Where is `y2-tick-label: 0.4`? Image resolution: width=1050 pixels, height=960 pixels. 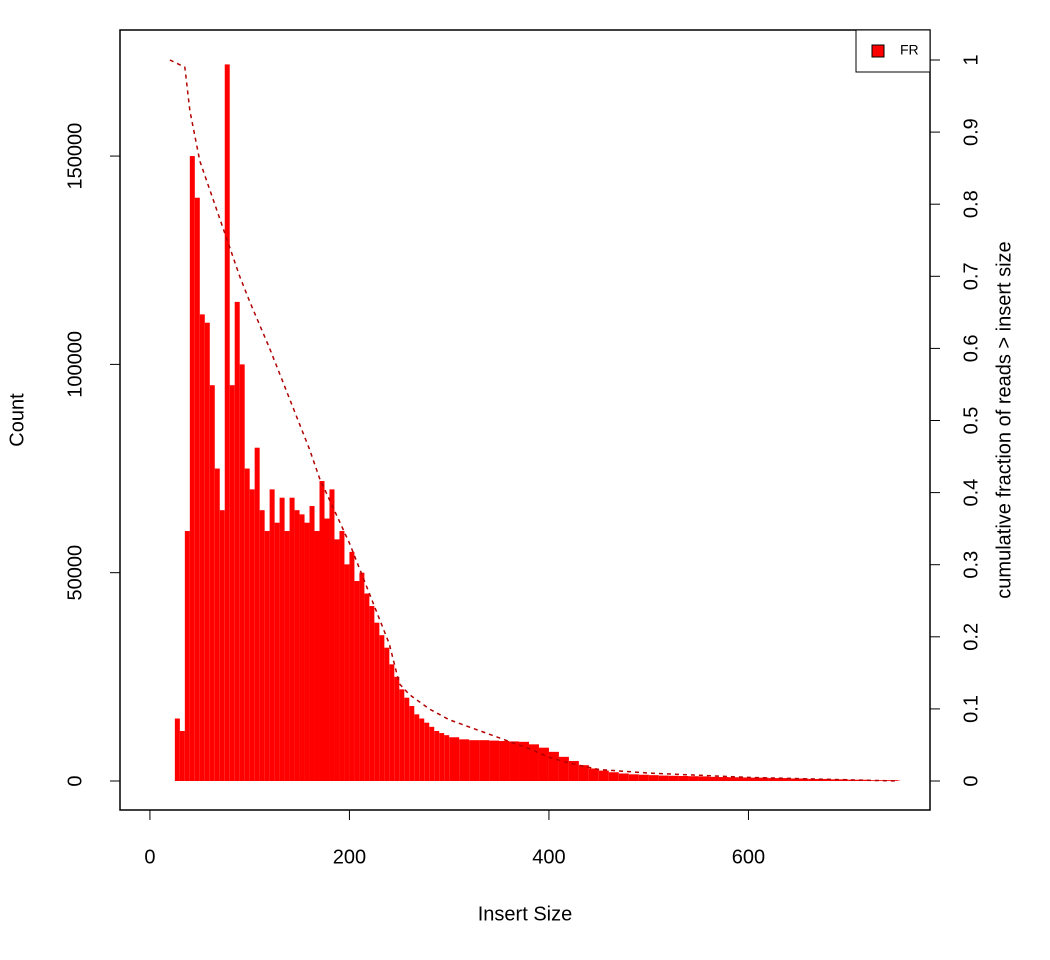 y2-tick-label: 0.4 is located at coordinates (971, 493).